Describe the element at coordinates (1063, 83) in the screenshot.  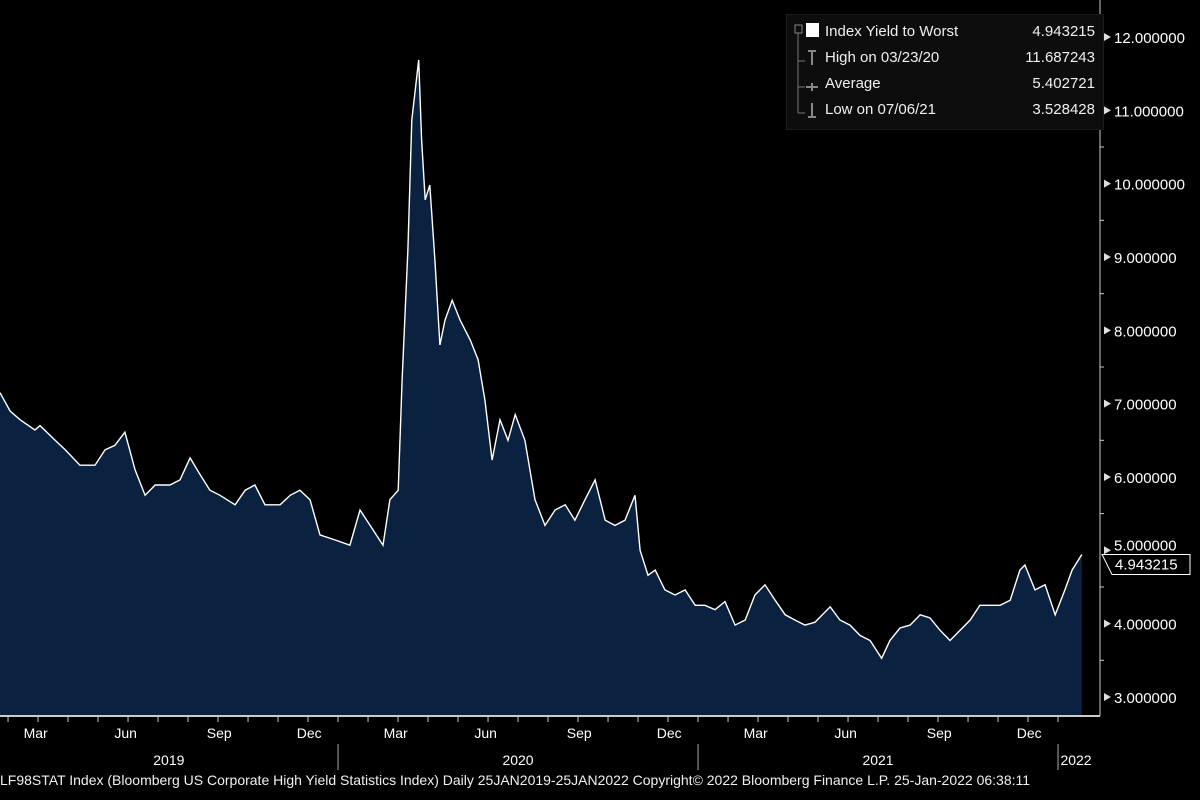
I see `legend-value: 5.402721` at that location.